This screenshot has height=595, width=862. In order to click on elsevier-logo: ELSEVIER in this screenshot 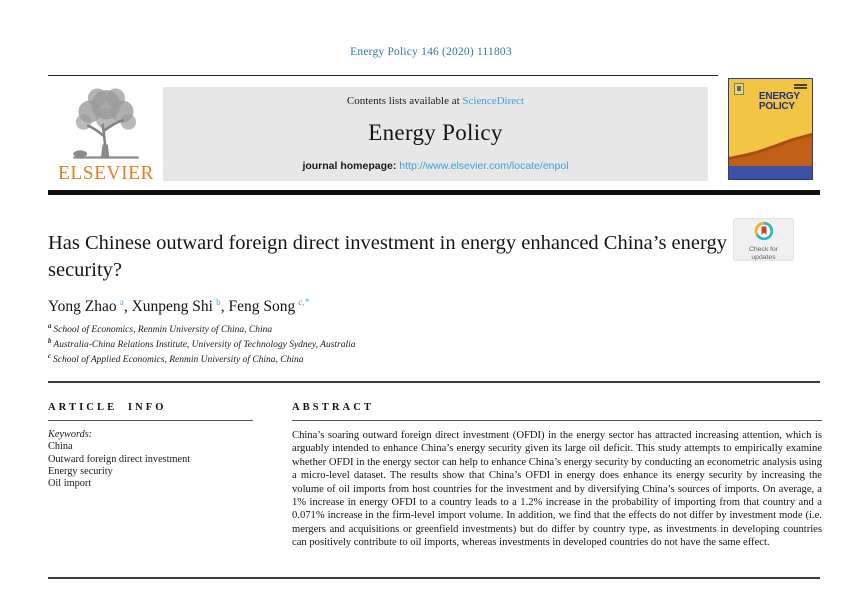, I will do `click(106, 136)`.